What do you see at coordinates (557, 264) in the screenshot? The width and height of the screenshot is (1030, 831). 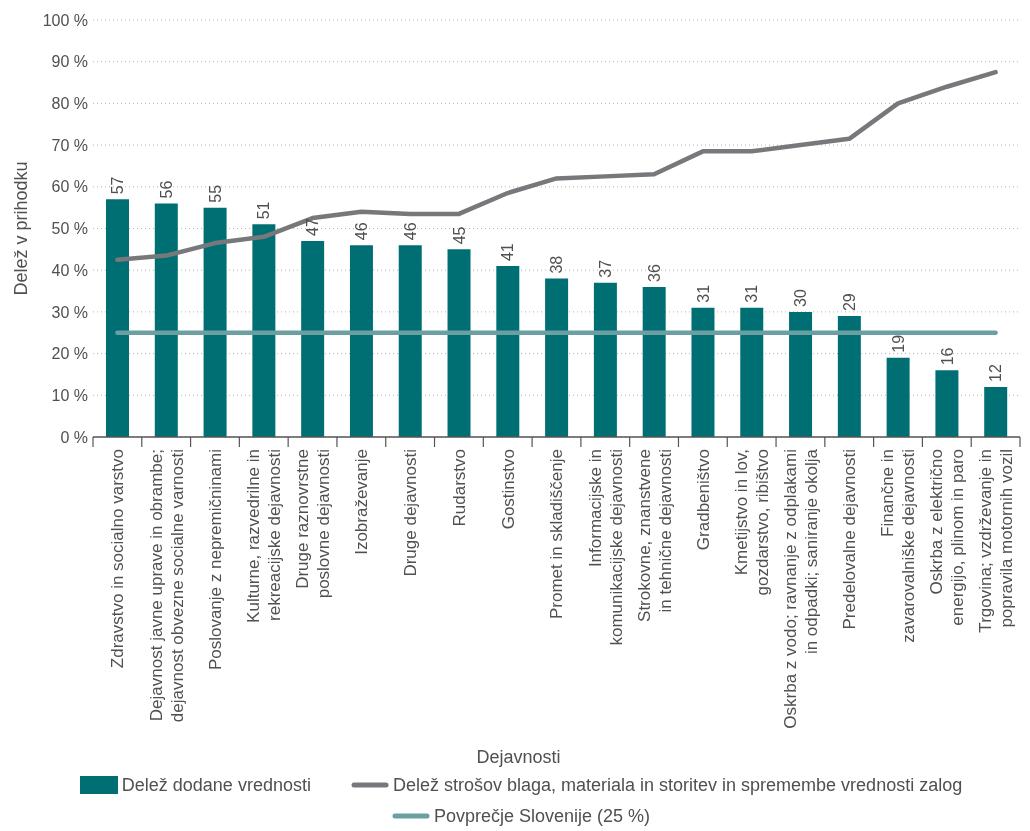 I see `data-label: 38` at bounding box center [557, 264].